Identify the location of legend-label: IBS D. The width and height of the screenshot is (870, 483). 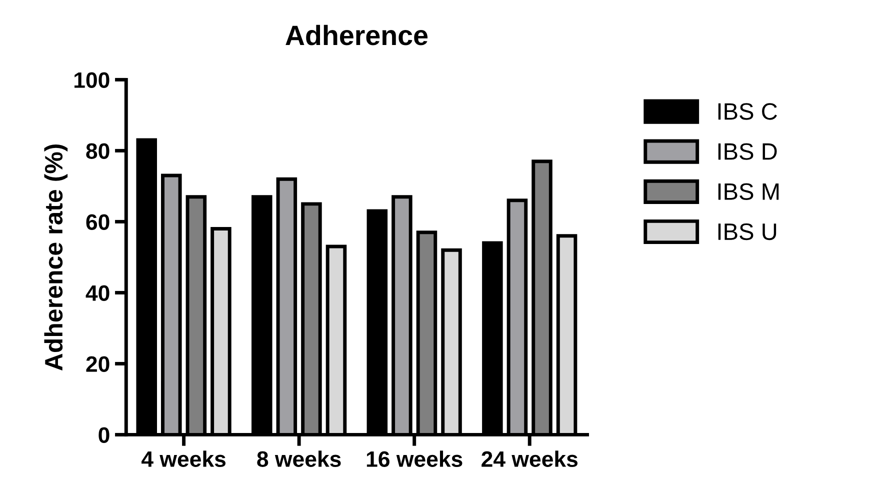
(747, 151).